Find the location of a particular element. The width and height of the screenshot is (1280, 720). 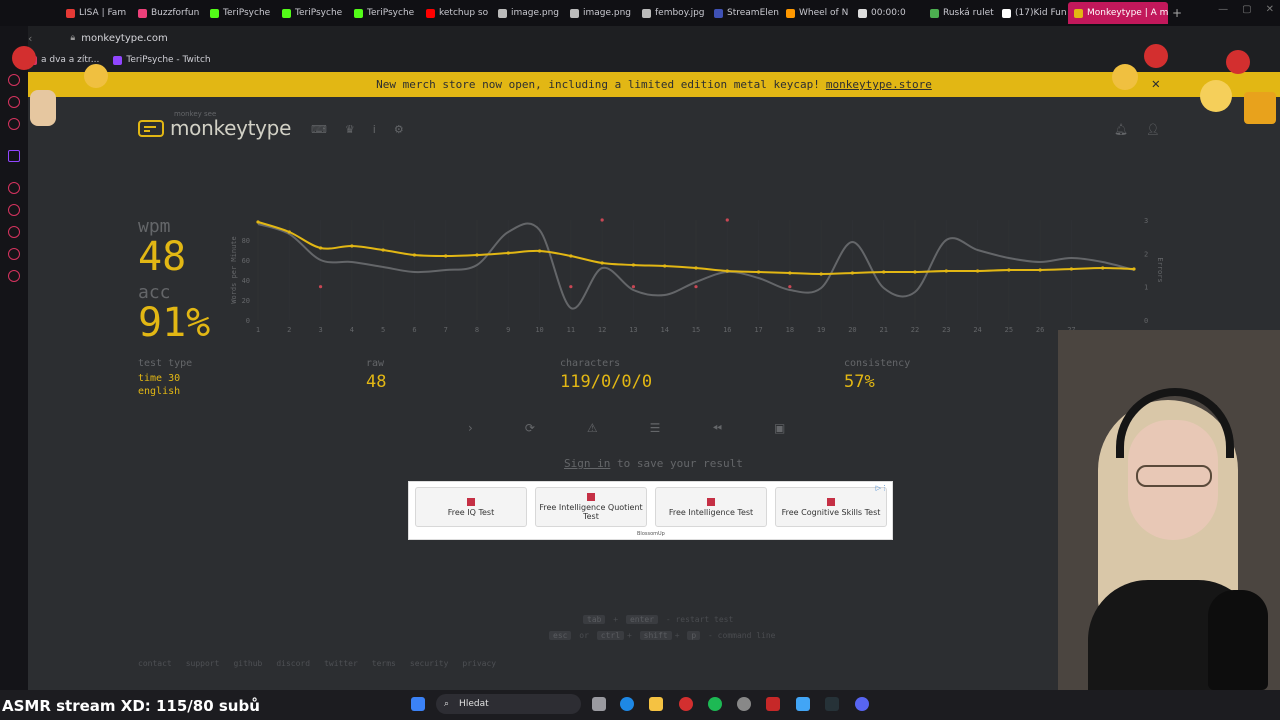

footer-link-terms: terms is located at coordinates (383, 663).